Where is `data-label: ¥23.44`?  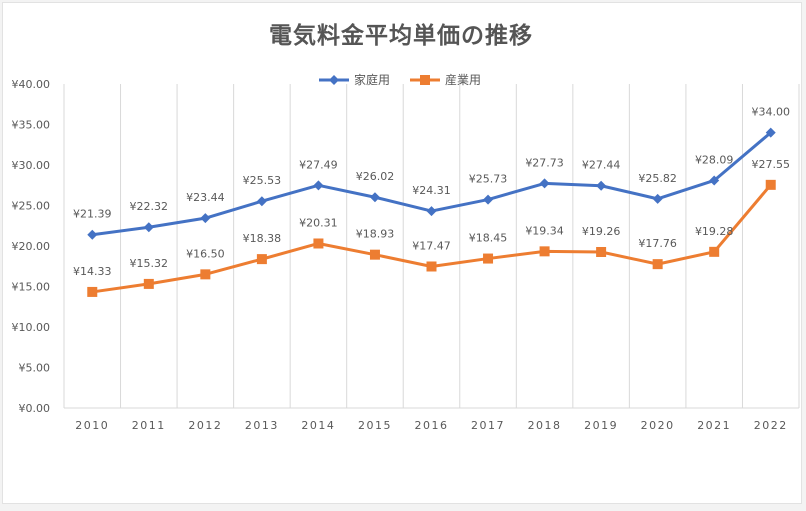 data-label: ¥23.44 is located at coordinates (205, 197).